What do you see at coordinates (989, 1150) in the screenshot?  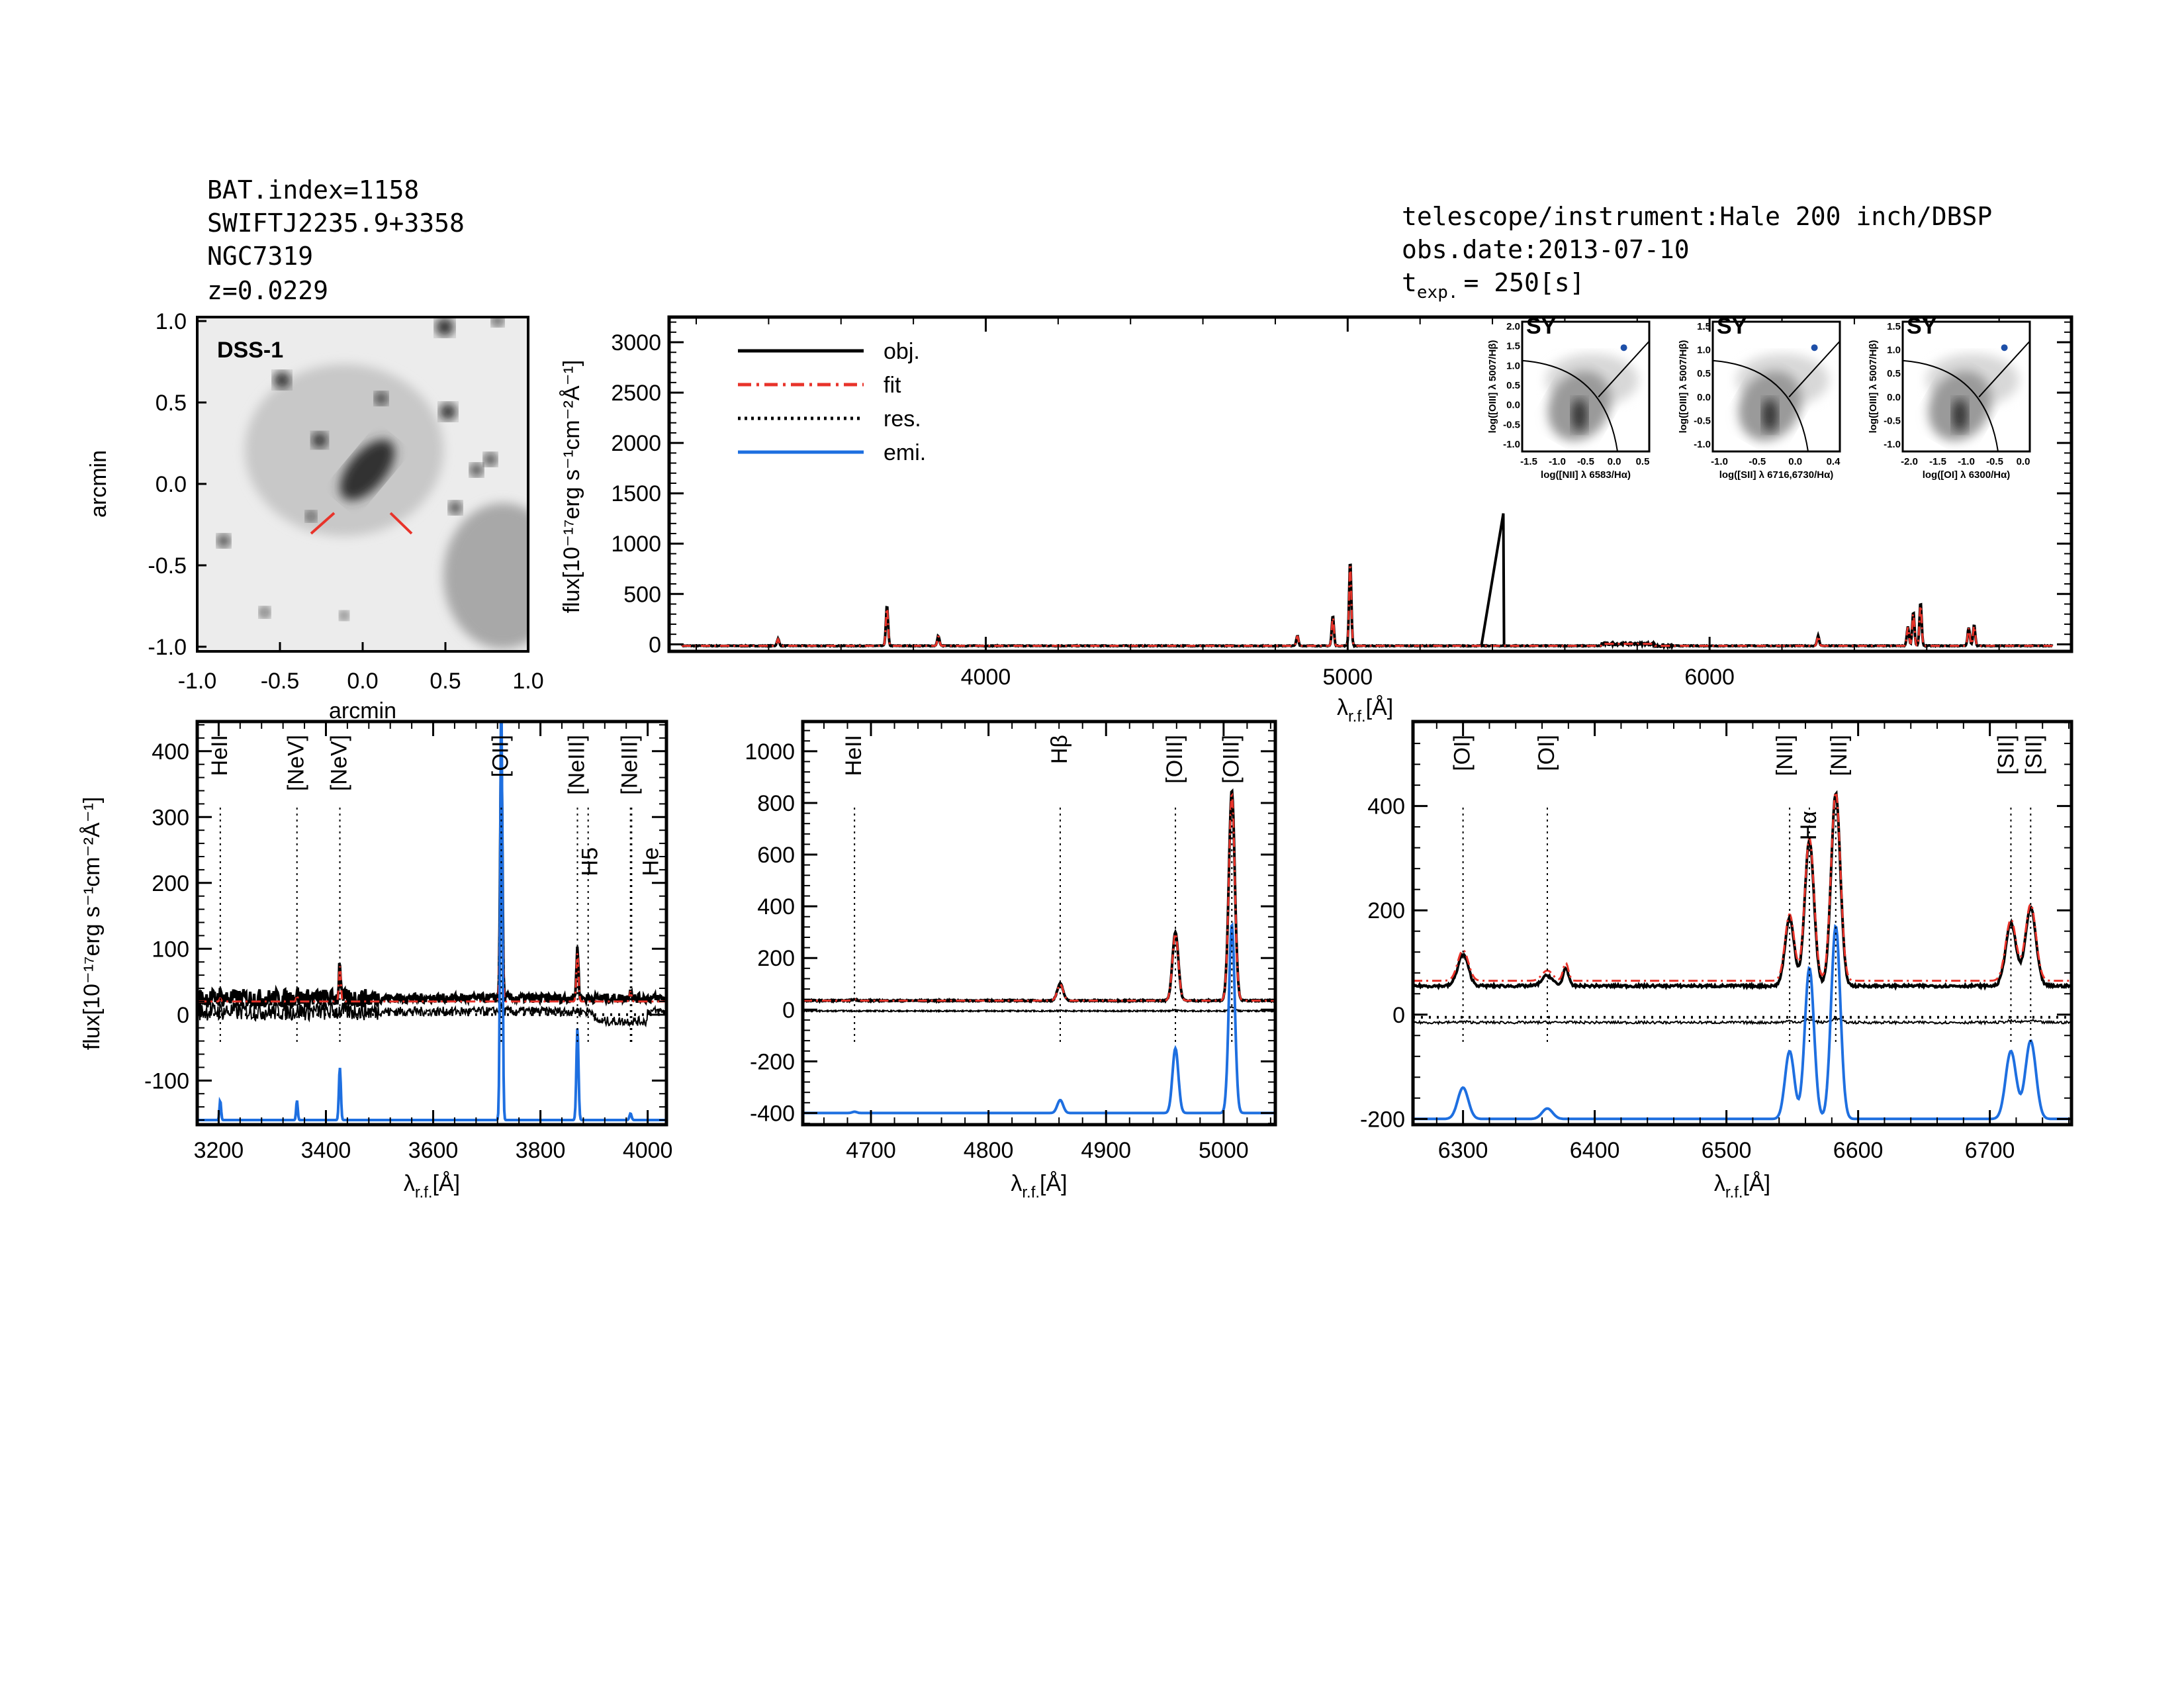 I see `x-tick-label: 4800` at bounding box center [989, 1150].